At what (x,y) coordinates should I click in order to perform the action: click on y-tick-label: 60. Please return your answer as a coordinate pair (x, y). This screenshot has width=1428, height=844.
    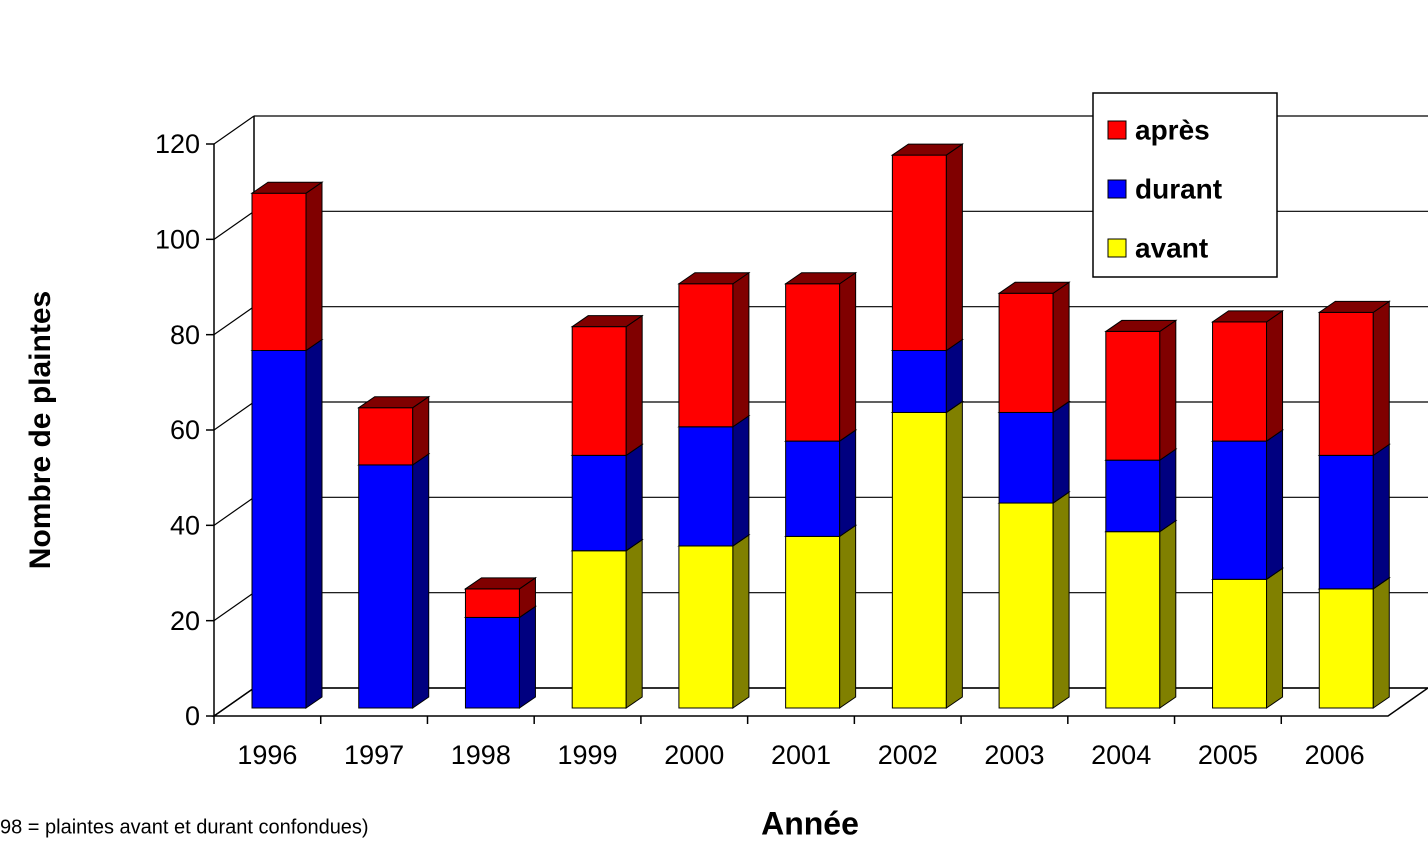
    Looking at the image, I should click on (185, 430).